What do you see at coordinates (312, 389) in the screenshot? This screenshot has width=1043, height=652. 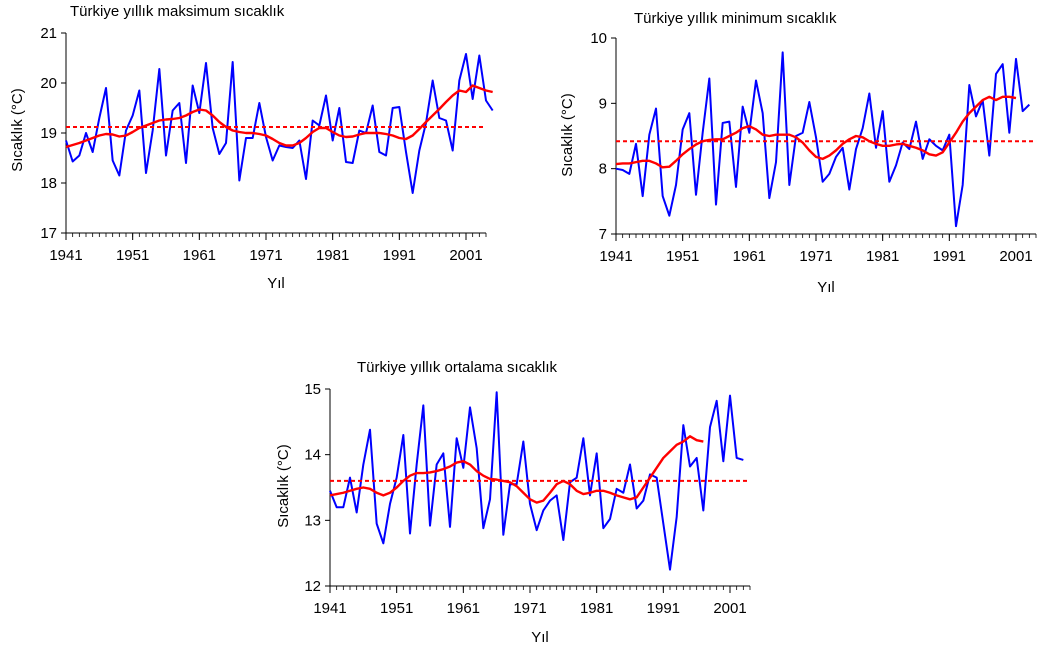 I see `y-tick-label: 15` at bounding box center [312, 389].